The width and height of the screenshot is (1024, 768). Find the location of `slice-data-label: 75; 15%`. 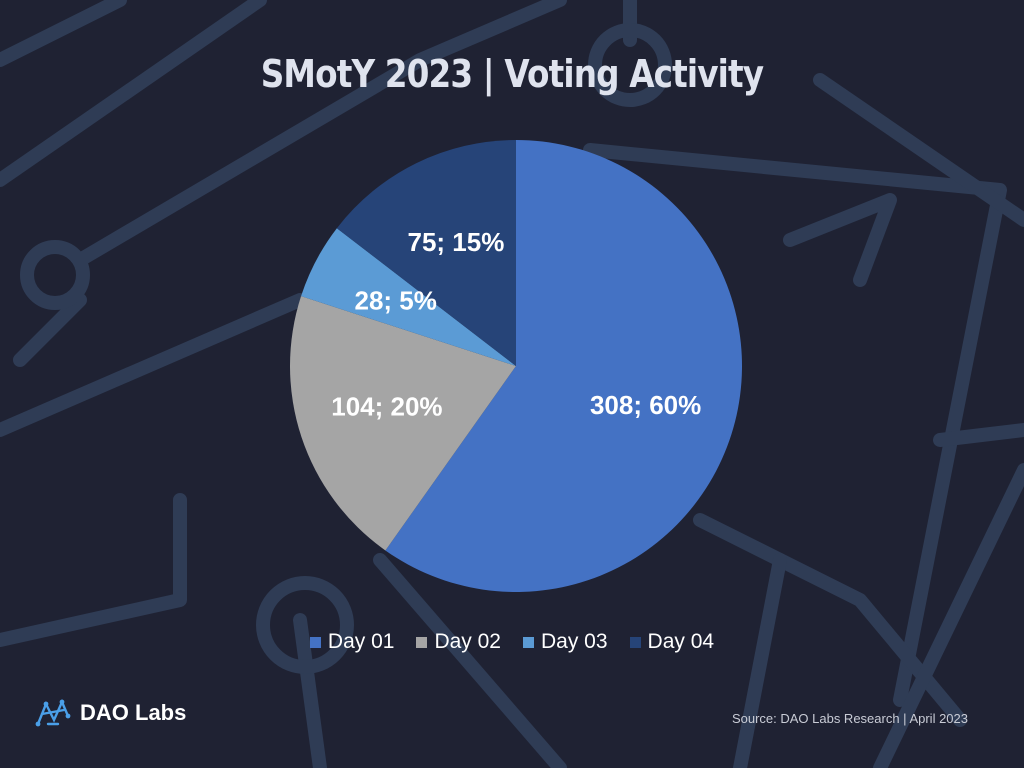

slice-data-label: 75; 15% is located at coordinates (456, 242).